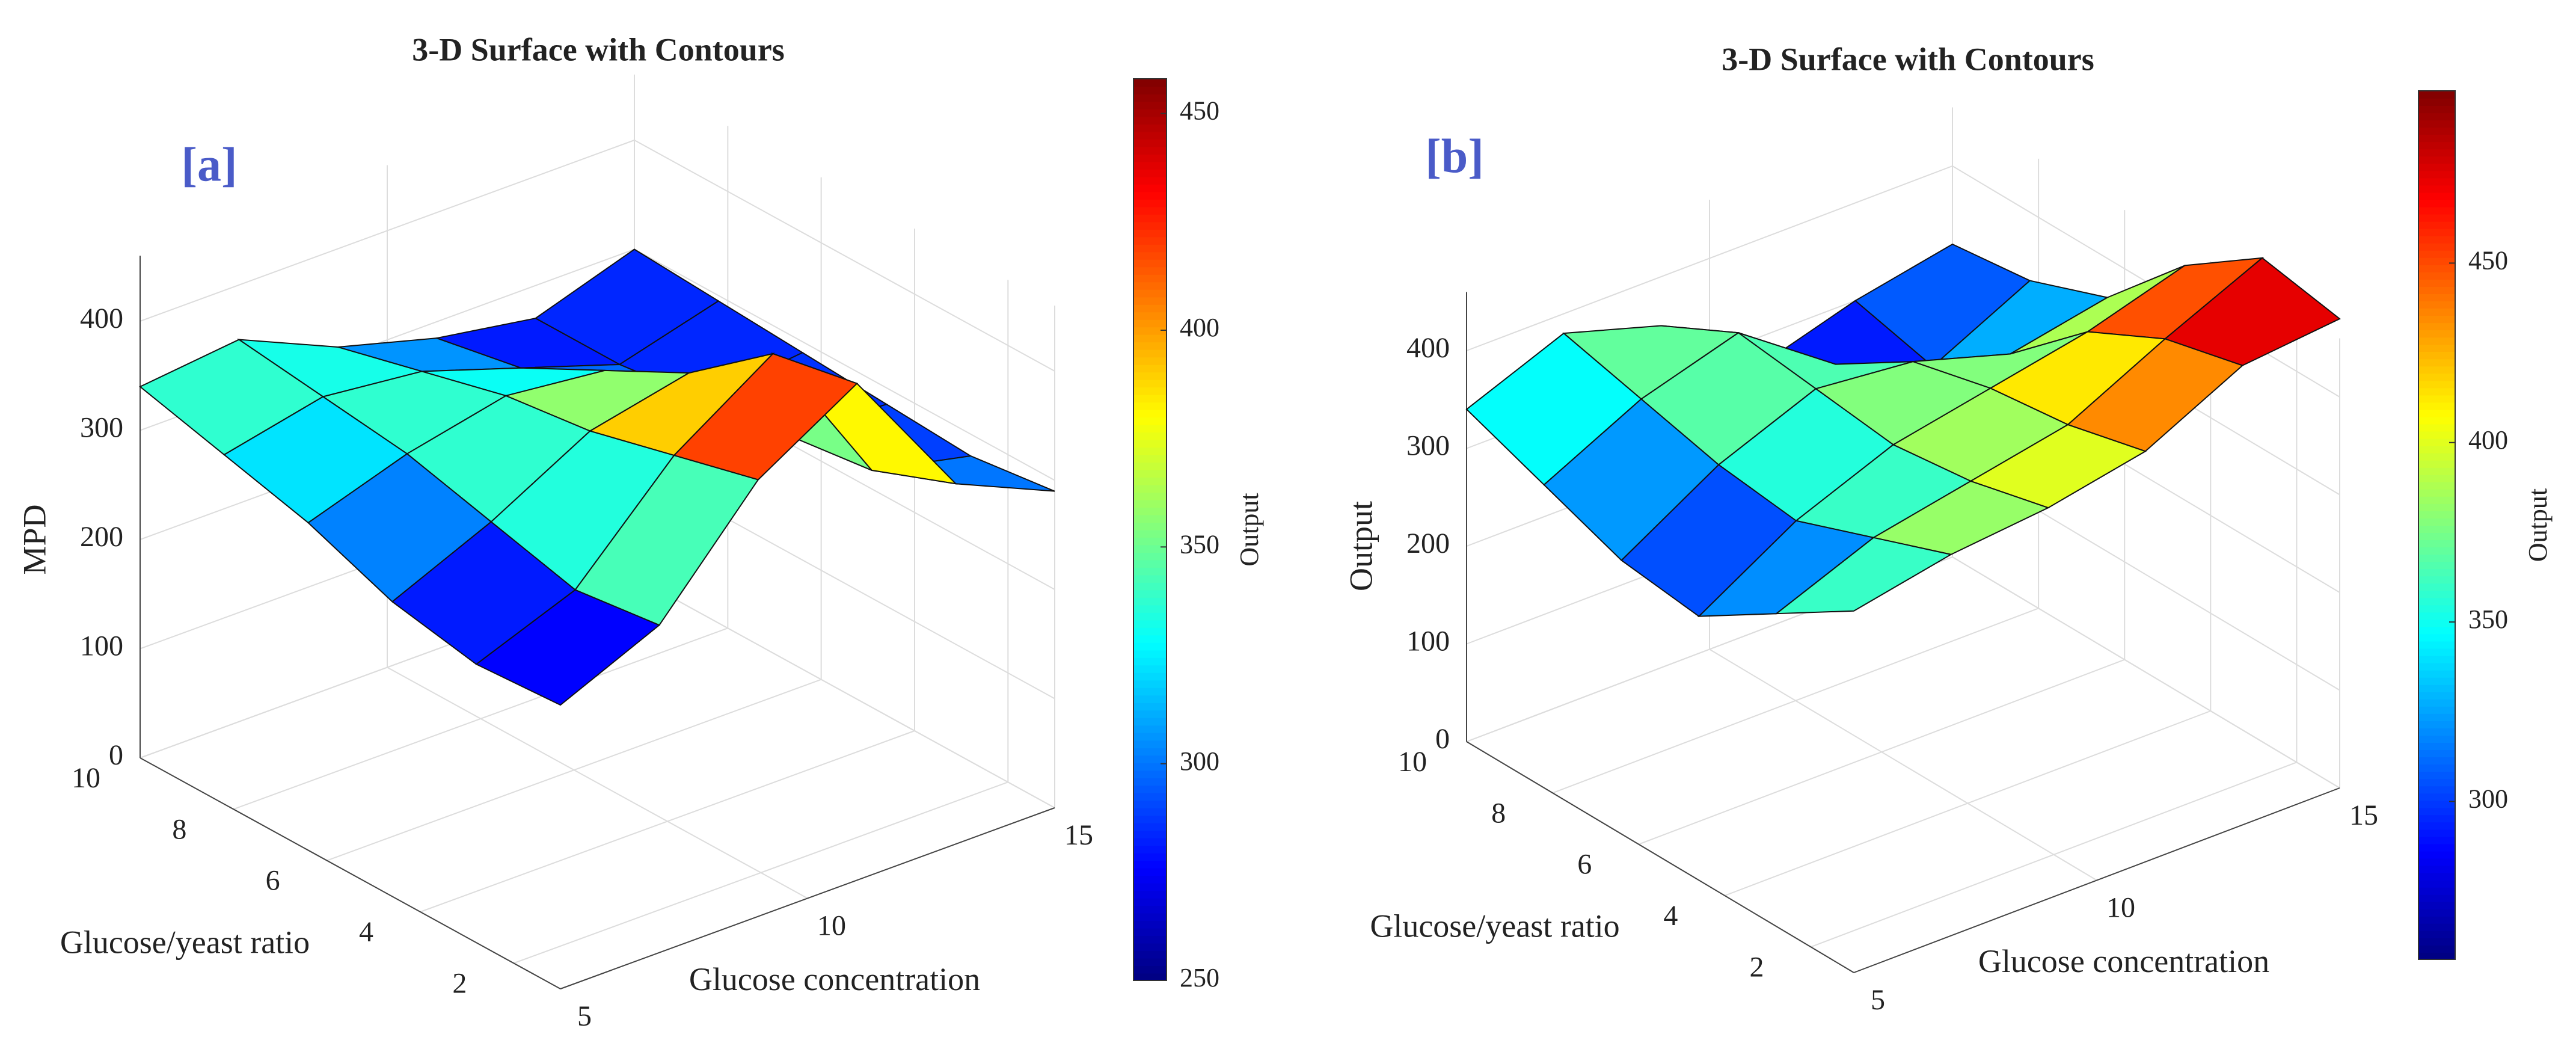  I want to click on y-tick-label: 6, so click(273, 881).